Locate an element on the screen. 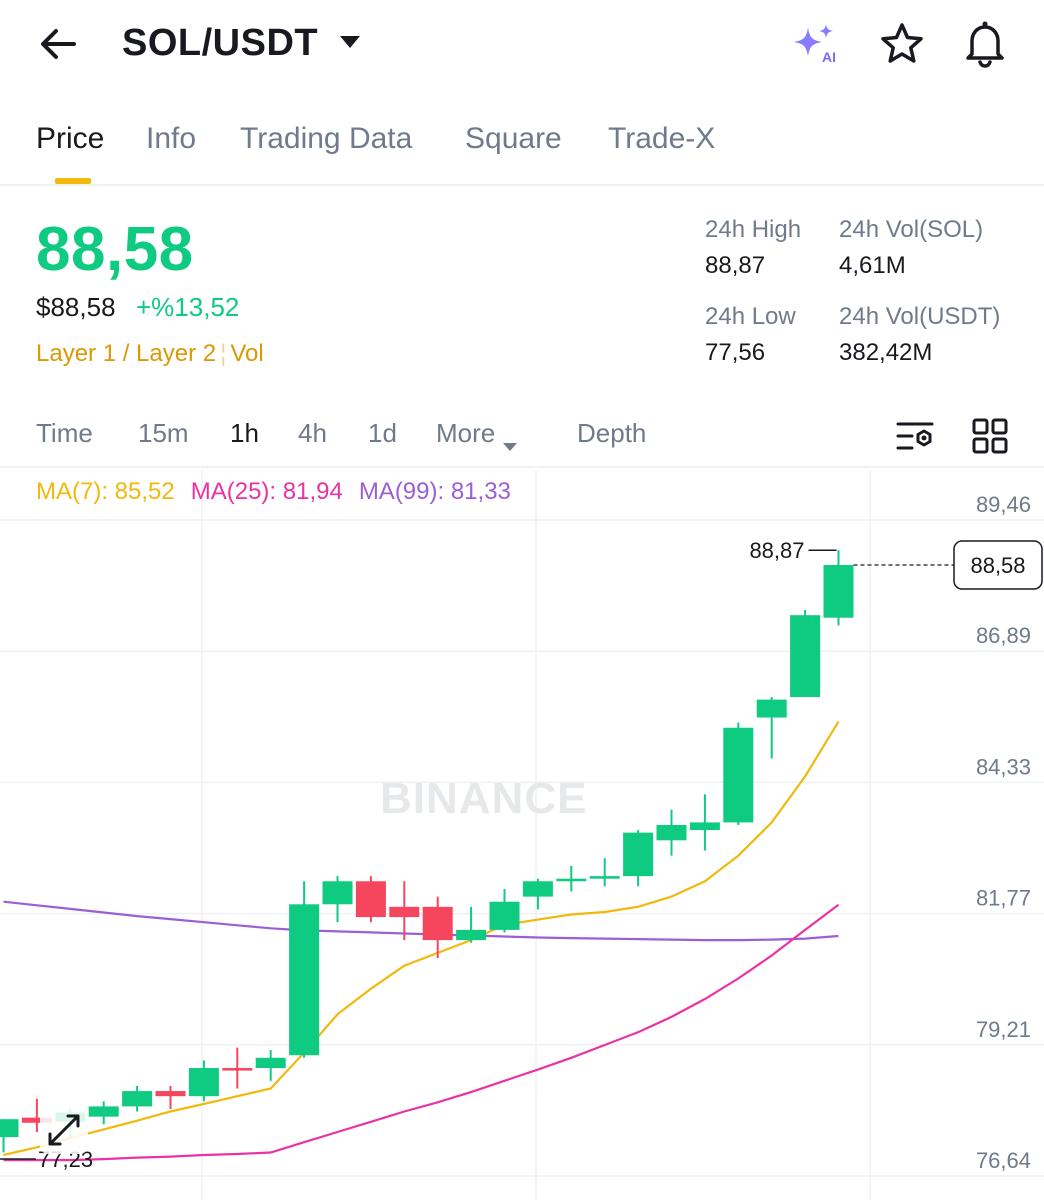  y-tick-label: 81,77 is located at coordinates (1003, 898).